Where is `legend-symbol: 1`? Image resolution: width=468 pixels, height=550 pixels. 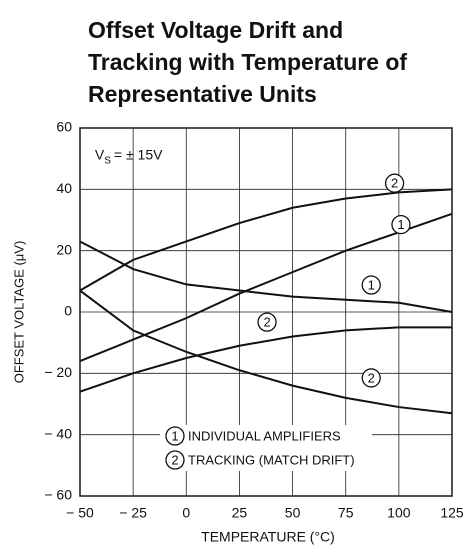 legend-symbol: 1 is located at coordinates (174, 435).